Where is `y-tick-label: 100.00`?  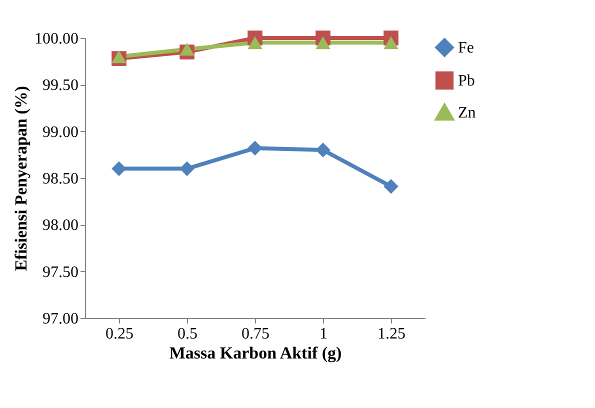 y-tick-label: 100.00 is located at coordinates (56, 39).